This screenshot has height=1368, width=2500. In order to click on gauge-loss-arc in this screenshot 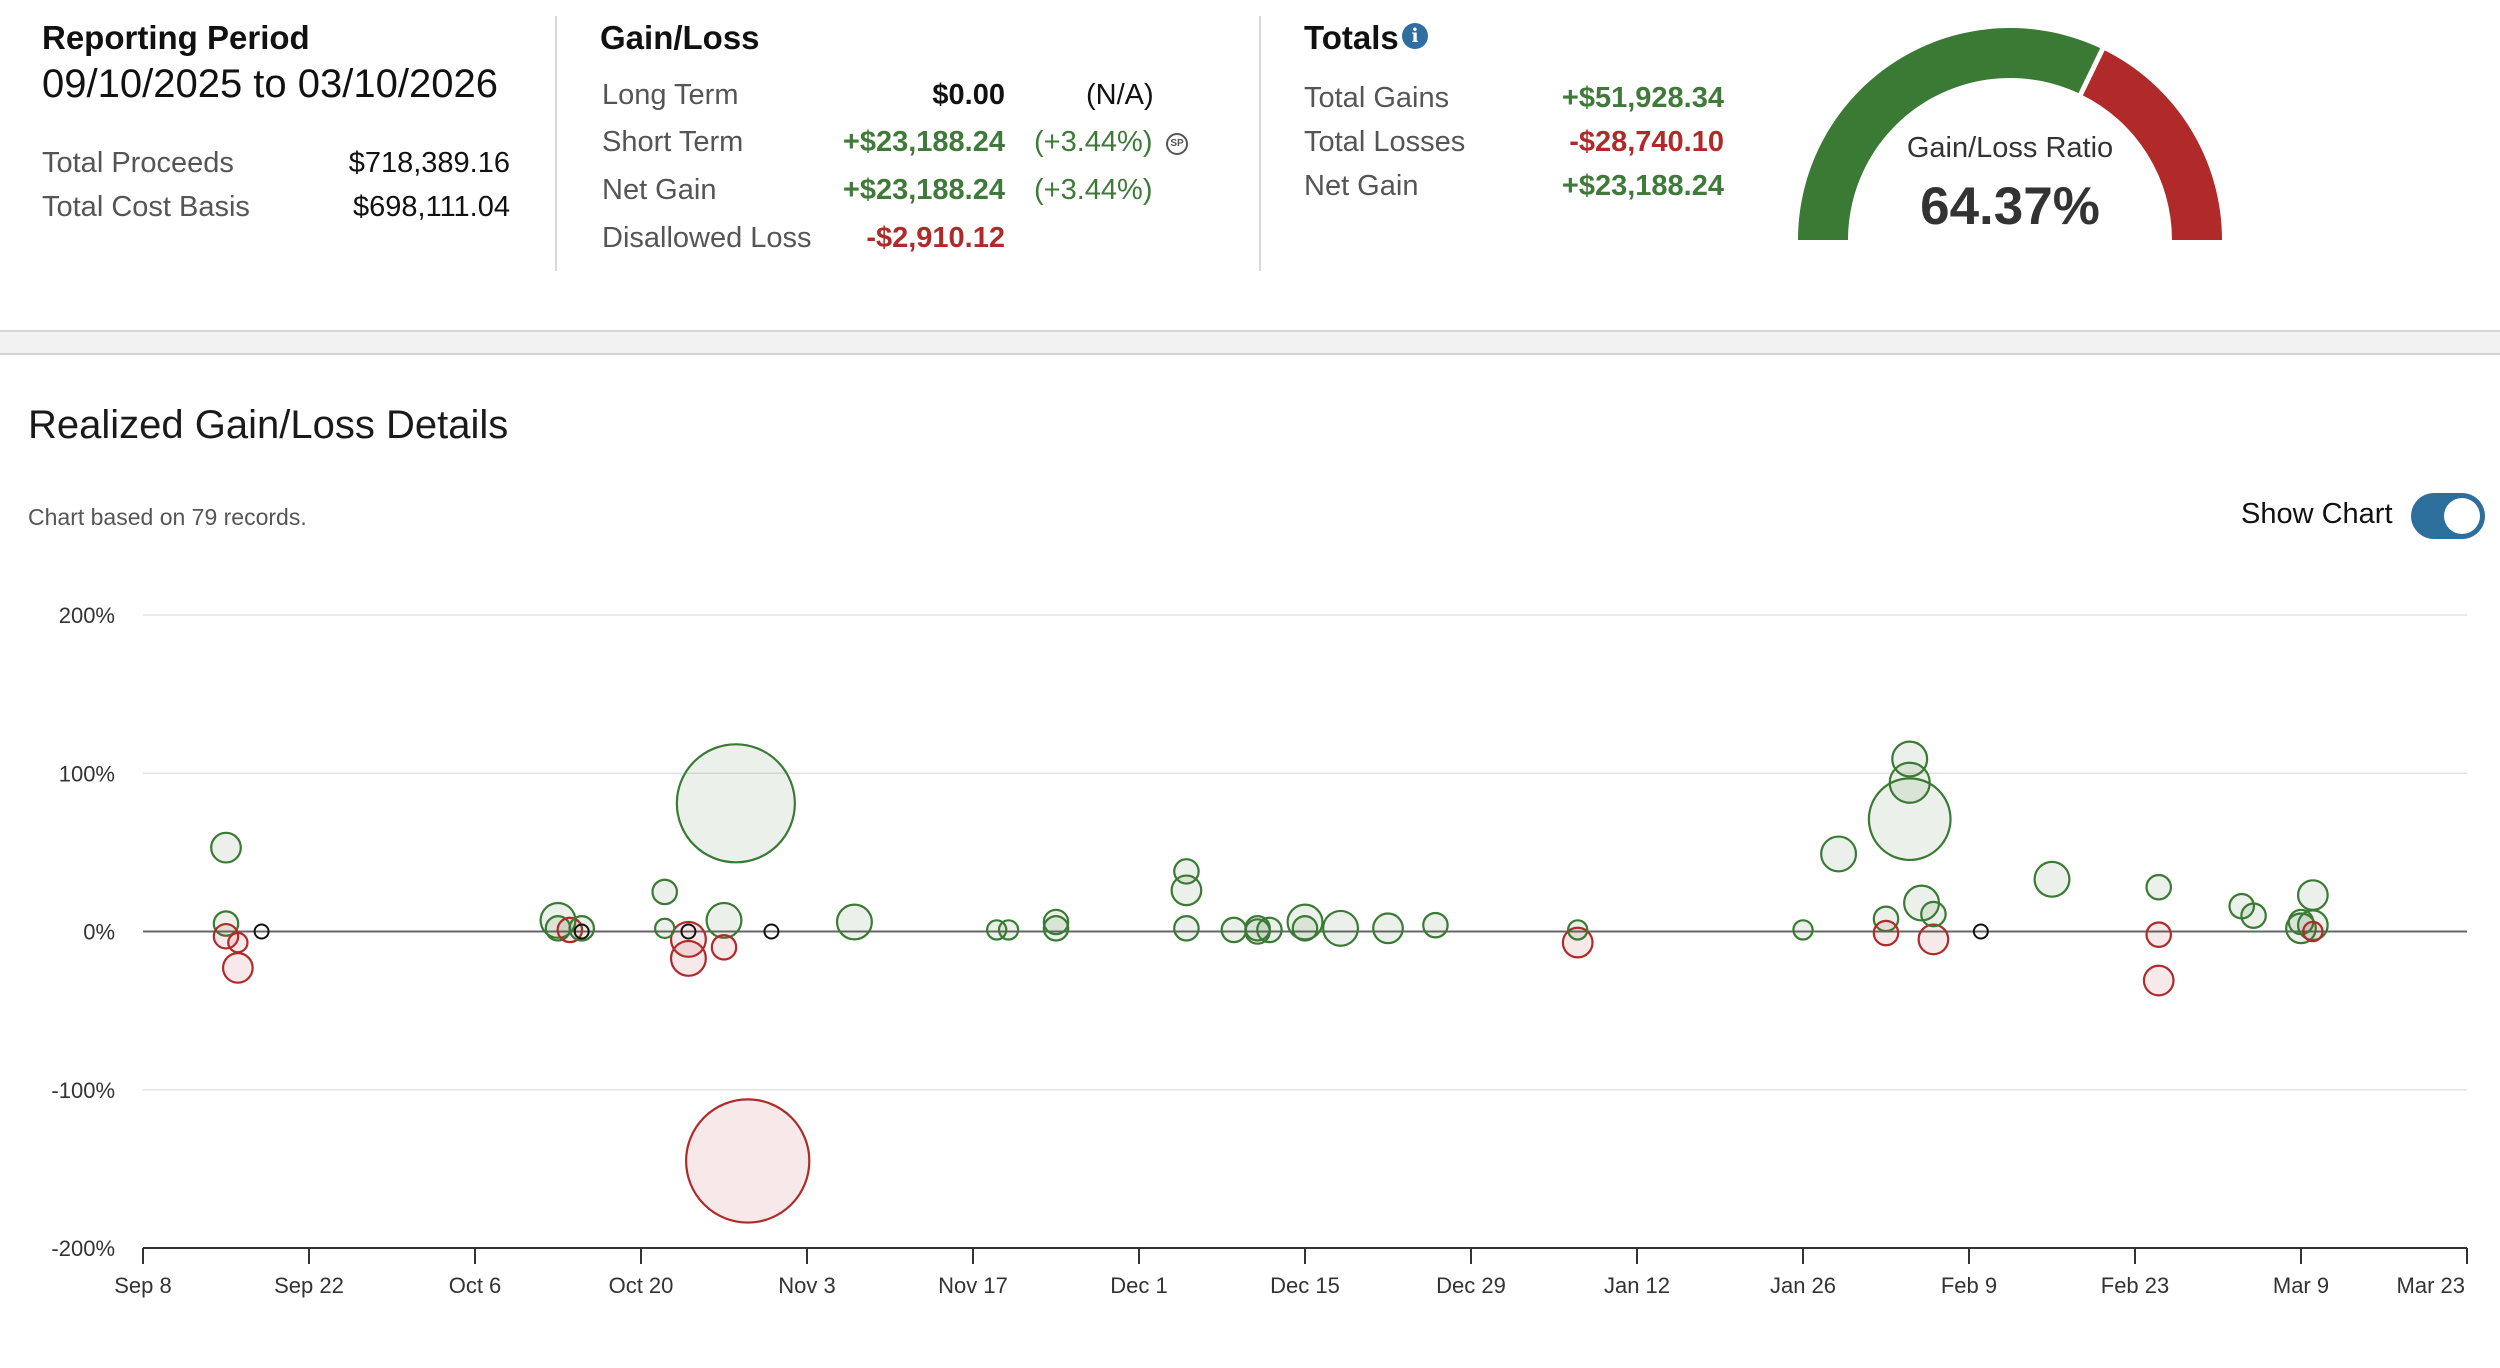, I will do `click(2151, 144)`.